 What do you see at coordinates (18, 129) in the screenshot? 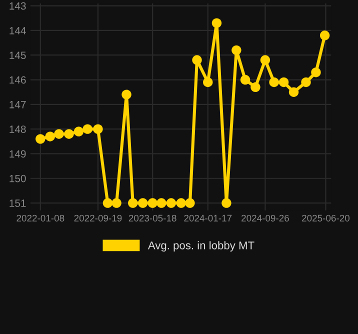
I see `y-tick-label: 148` at bounding box center [18, 129].